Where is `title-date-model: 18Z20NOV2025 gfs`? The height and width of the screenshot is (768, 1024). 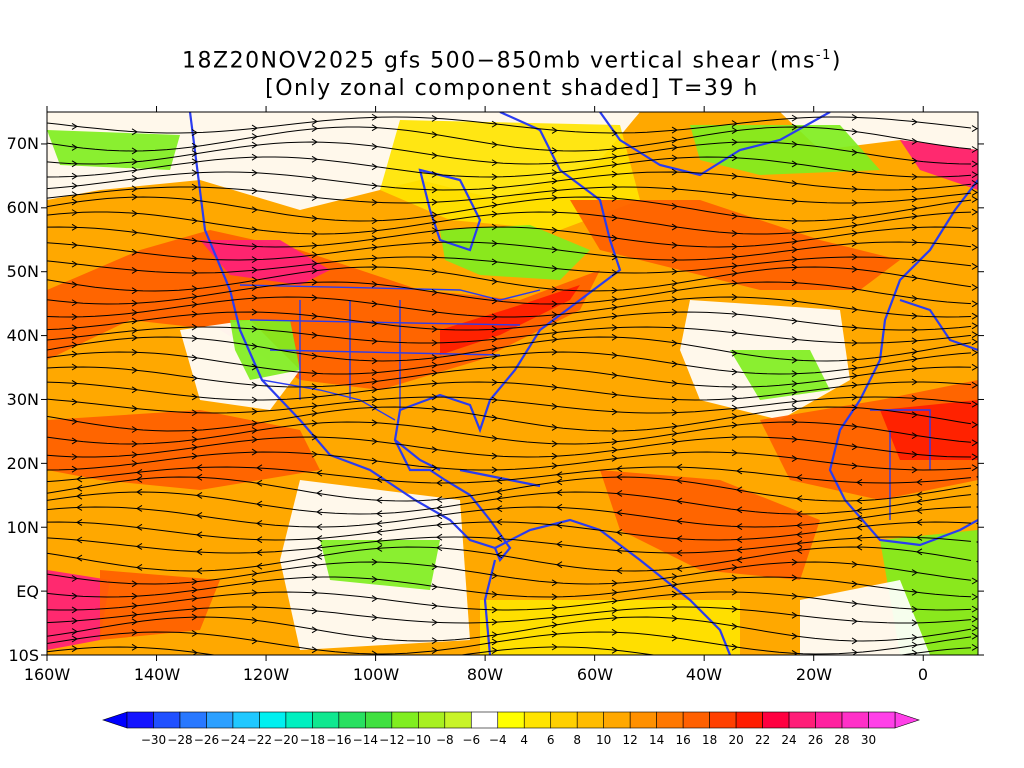 title-date-model: 18Z20NOV2025 gfs is located at coordinates (302, 61).